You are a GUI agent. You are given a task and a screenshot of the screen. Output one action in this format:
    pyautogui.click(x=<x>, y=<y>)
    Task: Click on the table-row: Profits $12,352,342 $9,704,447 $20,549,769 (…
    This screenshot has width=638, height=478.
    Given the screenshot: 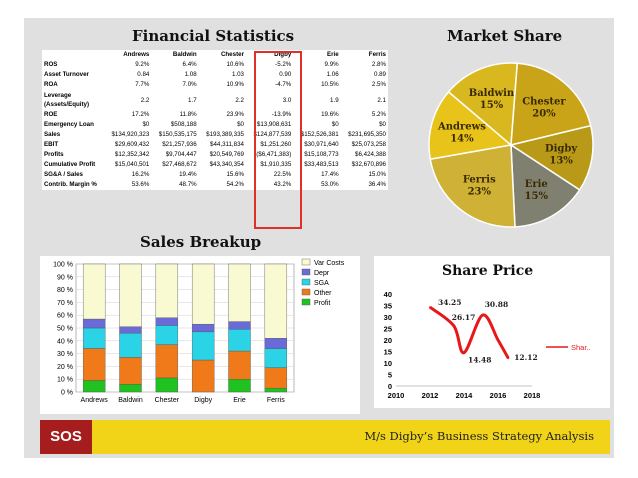 What is the action you would take?
    pyautogui.click(x=215, y=155)
    